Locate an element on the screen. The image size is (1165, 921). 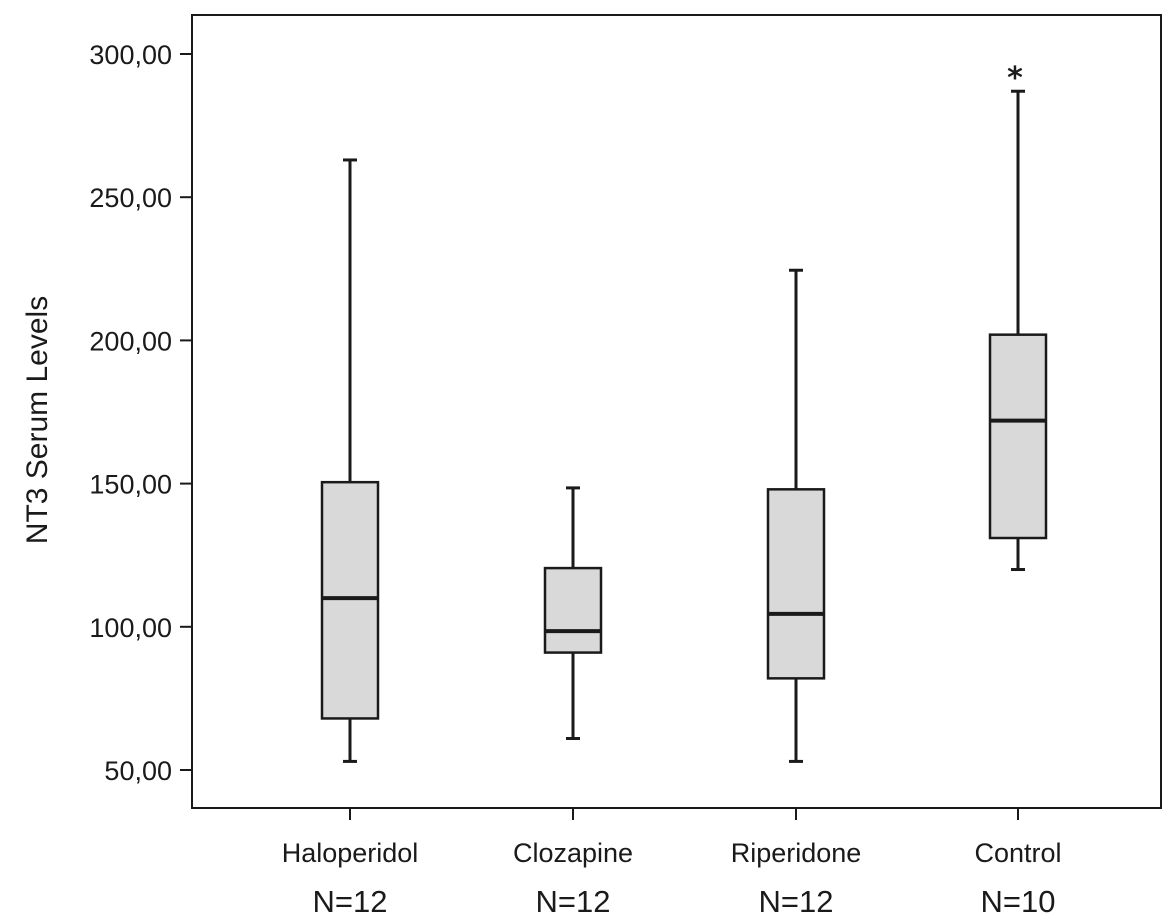
y-tick-label: 300,00 is located at coordinates (130, 55).